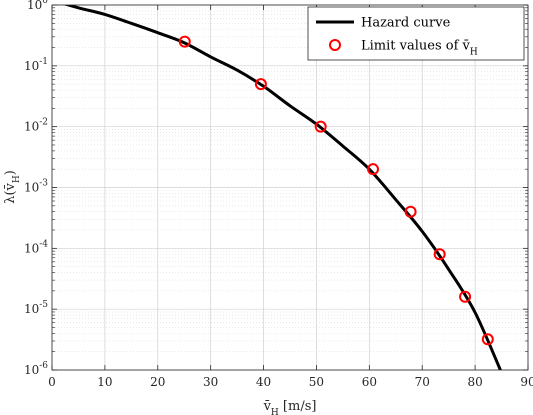  I want to click on x-tick-label: 40, so click(263, 382).